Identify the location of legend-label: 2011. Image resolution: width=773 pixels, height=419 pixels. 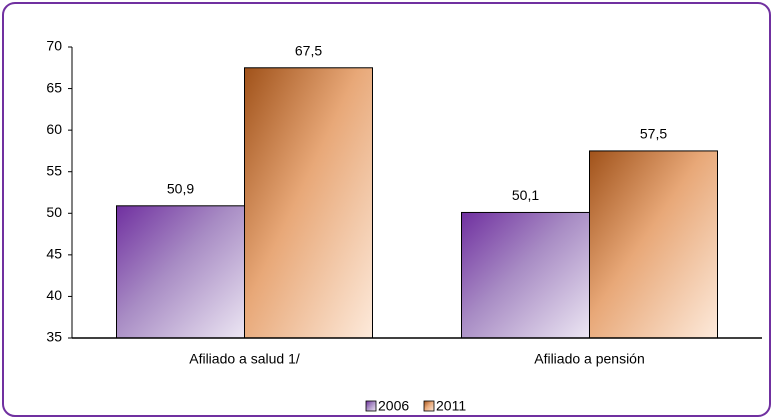
(451, 406).